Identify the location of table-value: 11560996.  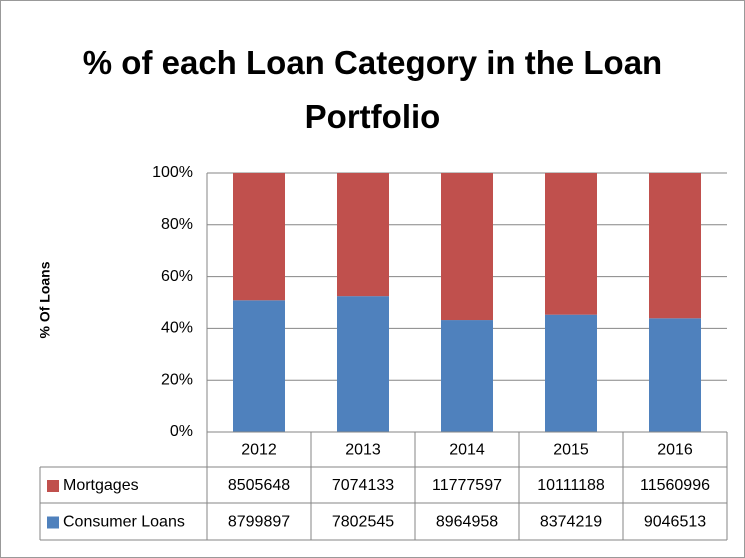
(675, 485).